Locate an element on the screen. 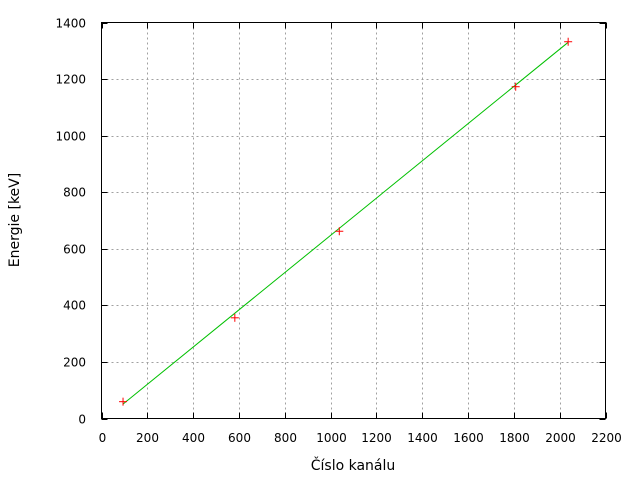  y-tick-label: 1000 is located at coordinates (70, 137).